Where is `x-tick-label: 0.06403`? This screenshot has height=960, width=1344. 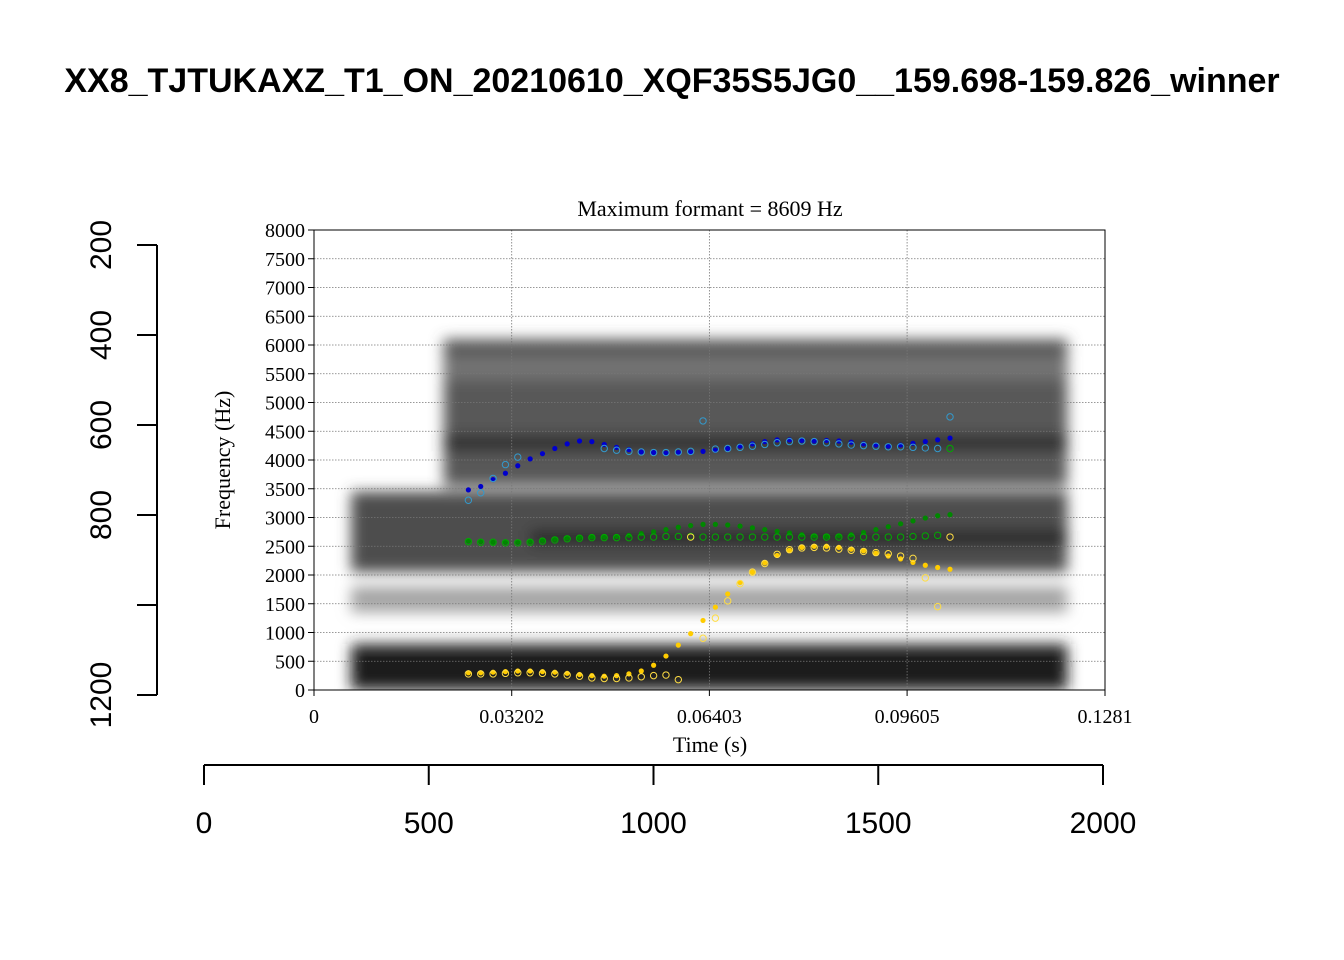 x-tick-label: 0.06403 is located at coordinates (709, 717).